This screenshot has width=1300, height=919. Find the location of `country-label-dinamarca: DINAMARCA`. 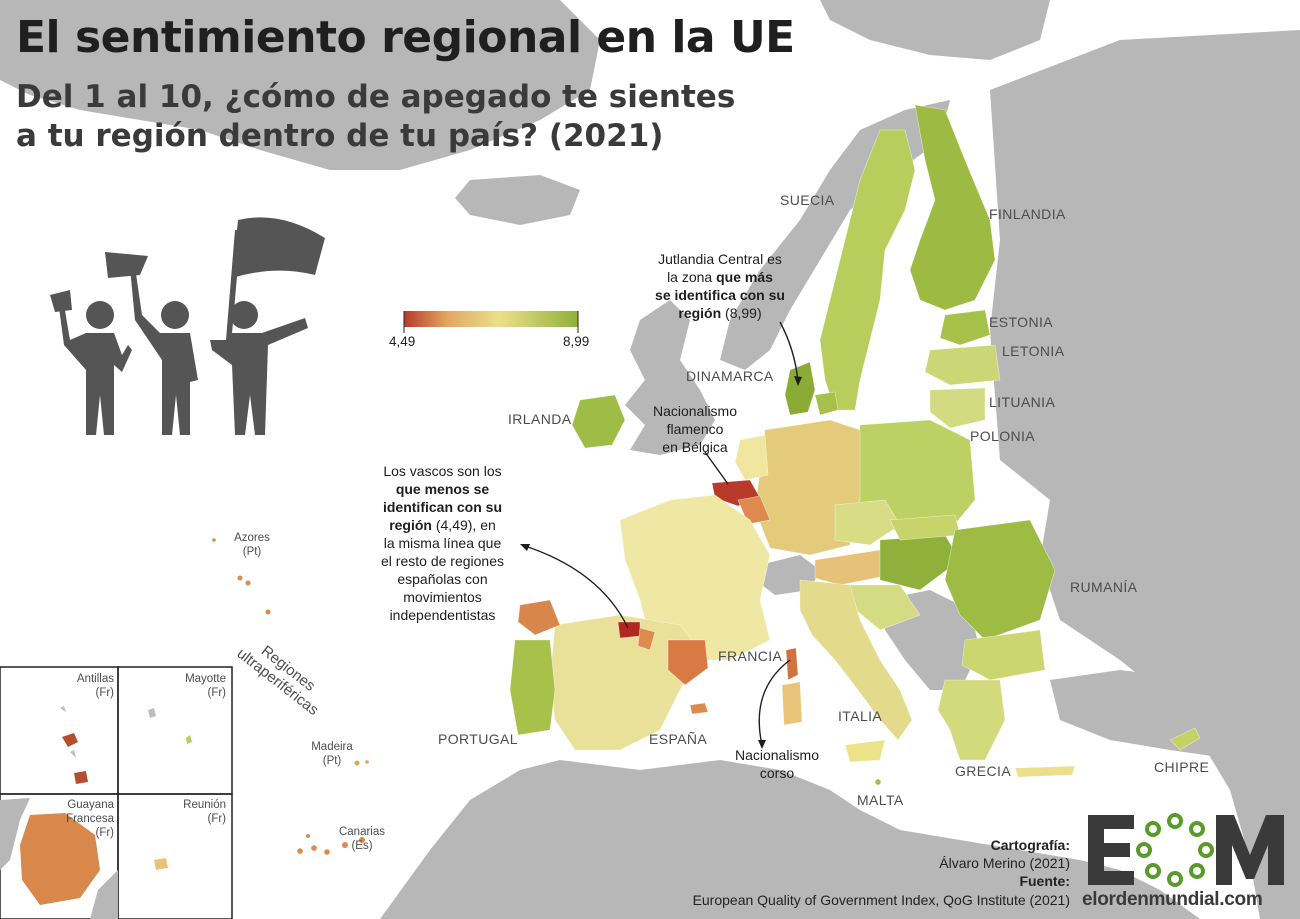

country-label-dinamarca: DINAMARCA is located at coordinates (730, 376).